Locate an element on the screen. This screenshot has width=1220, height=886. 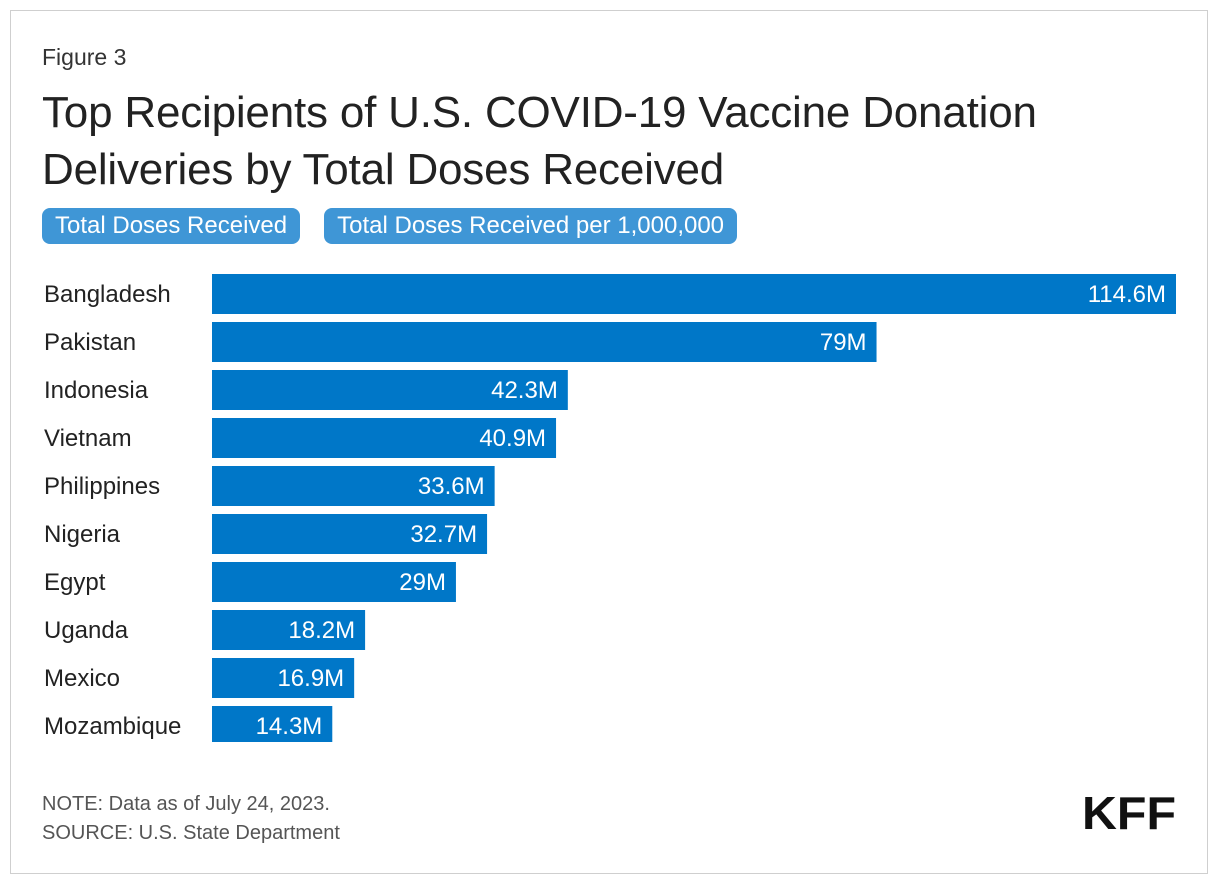
bar-value-label: 14.3M is located at coordinates (289, 726).